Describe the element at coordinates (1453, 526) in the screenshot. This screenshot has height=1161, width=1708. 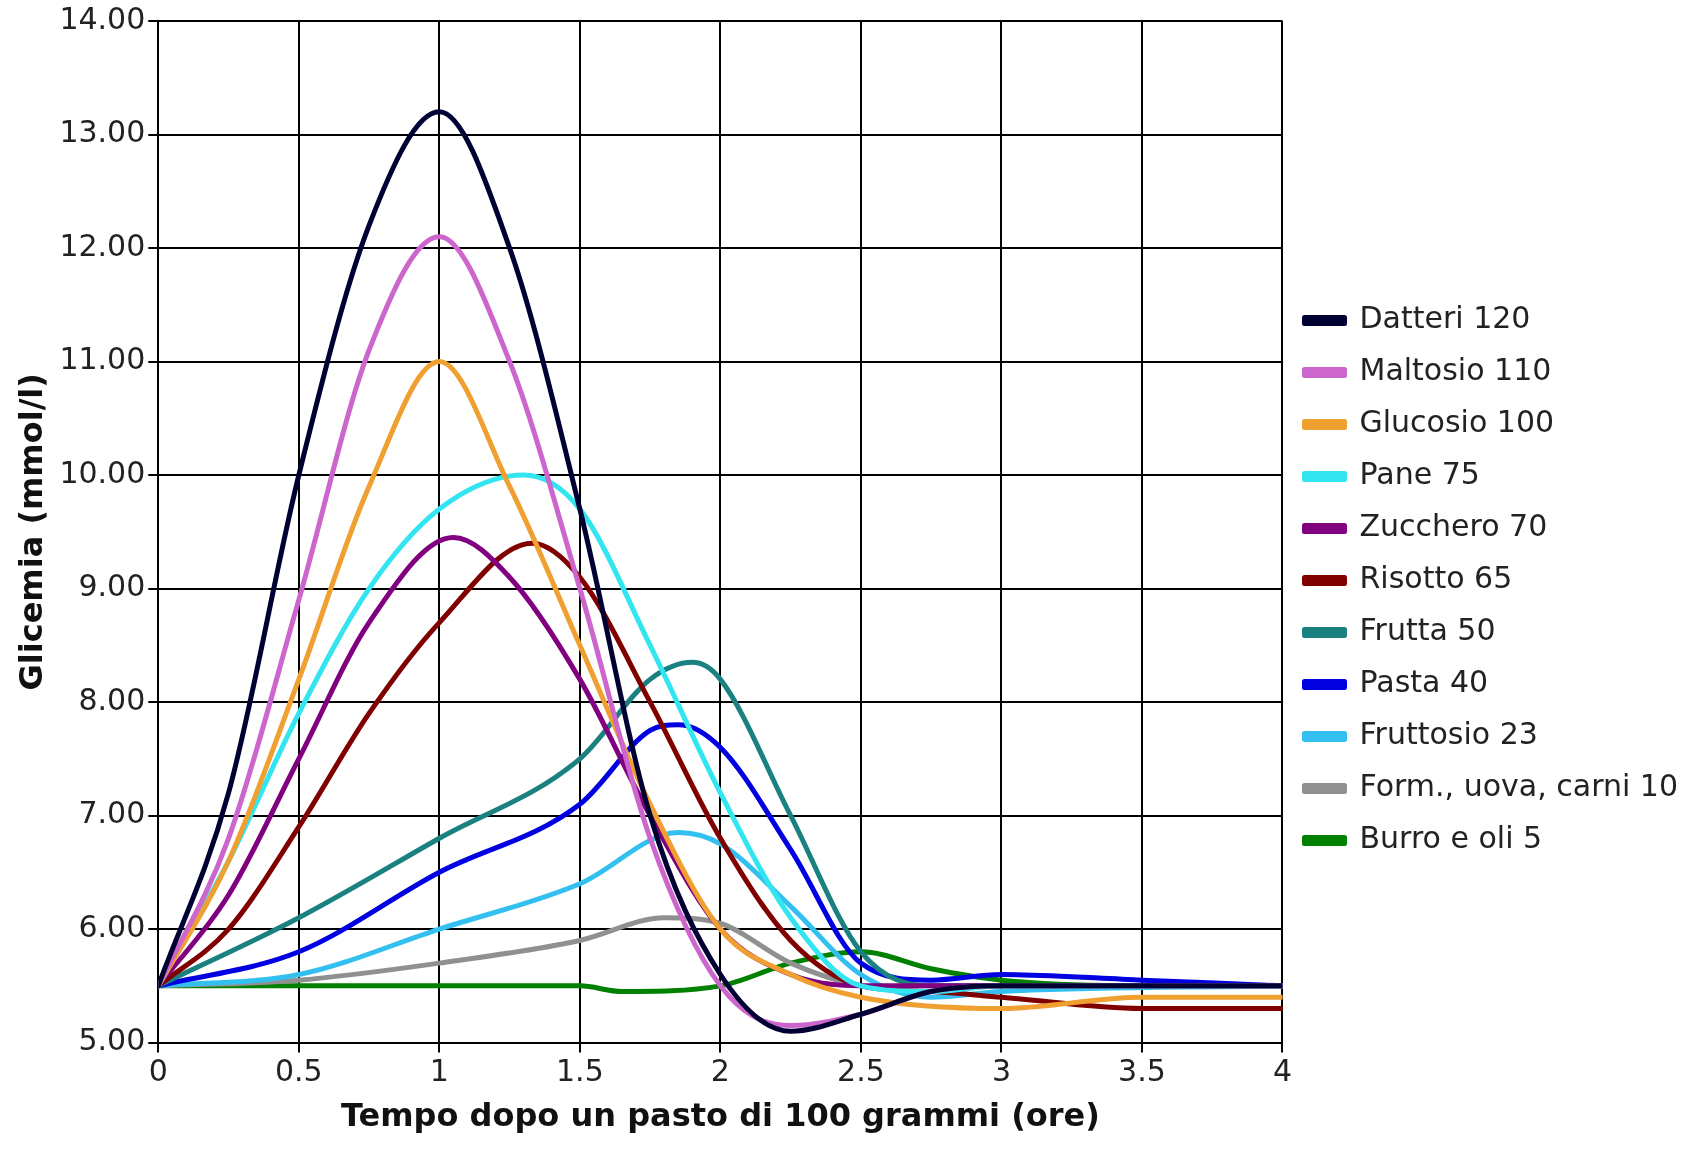
I see `legend-label: Zucchero 70` at that location.